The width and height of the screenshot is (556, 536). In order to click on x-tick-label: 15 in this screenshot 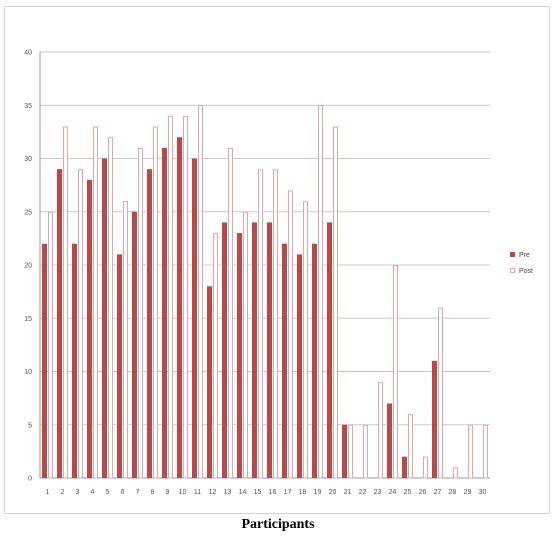, I will do `click(258, 492)`.